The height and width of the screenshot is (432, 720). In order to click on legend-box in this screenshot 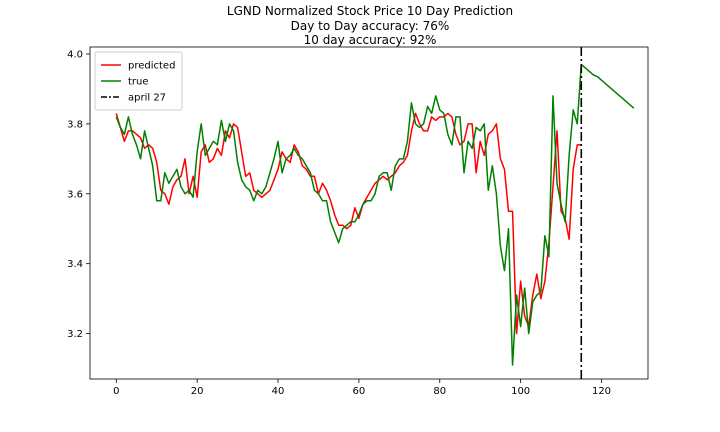, I will do `click(138, 81)`.